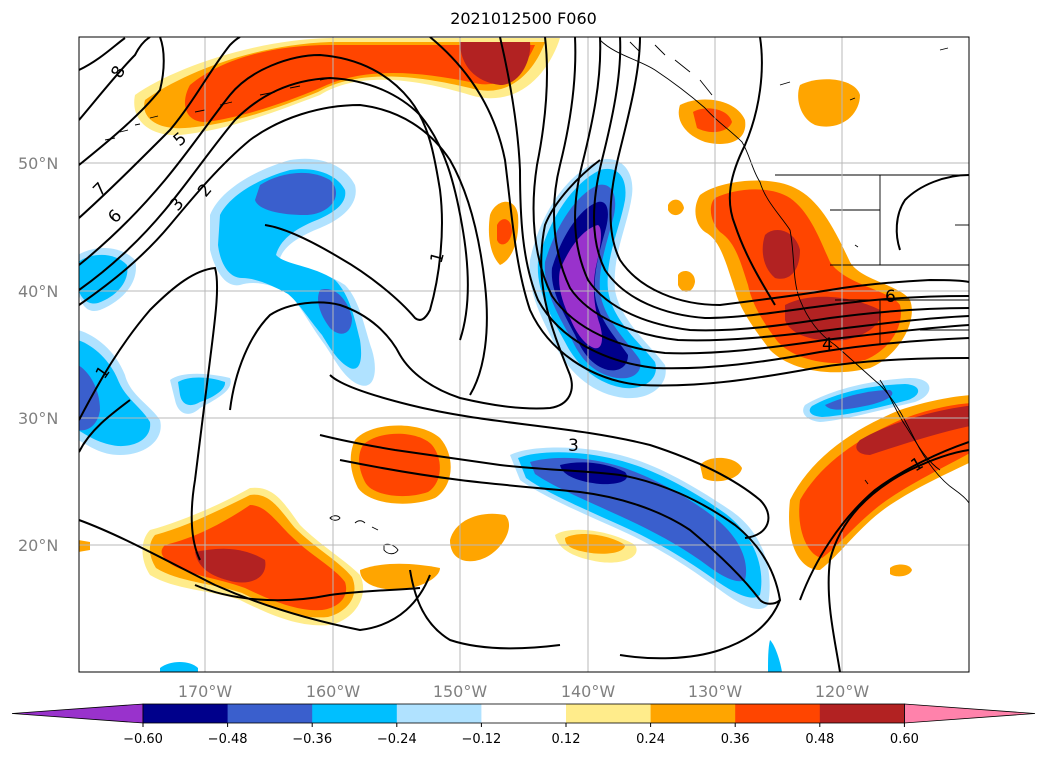  What do you see at coordinates (524, 691) in the screenshot?
I see `longitude-labels: 170°W 160°W 150°W 140°W 130°W 120°W` at bounding box center [524, 691].